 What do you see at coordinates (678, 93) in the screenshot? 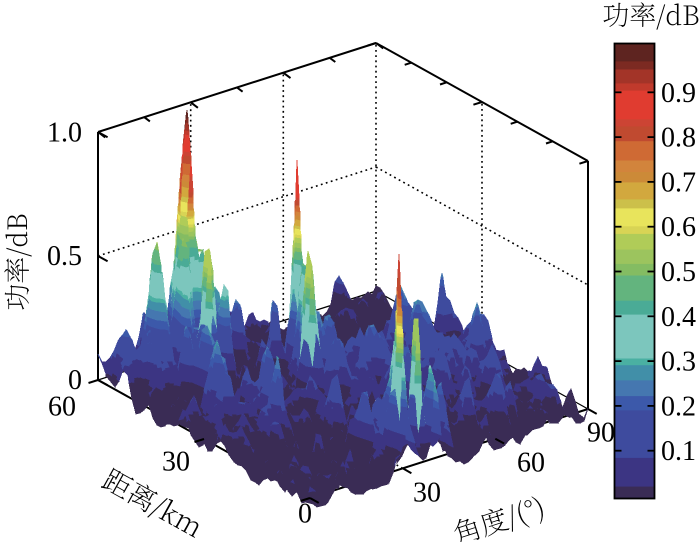
I see `svg-text: 0.9` at bounding box center [678, 93].